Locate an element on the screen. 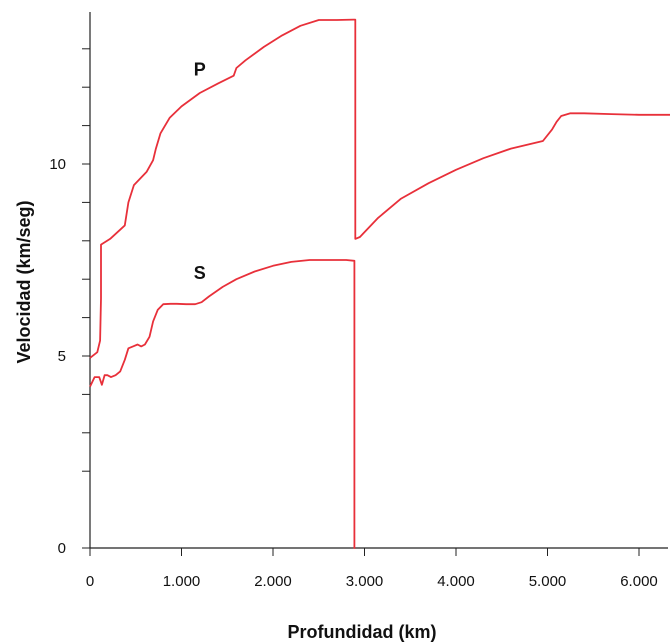 The width and height of the screenshot is (670, 644). x-tick-label: 4.000 is located at coordinates (456, 581).